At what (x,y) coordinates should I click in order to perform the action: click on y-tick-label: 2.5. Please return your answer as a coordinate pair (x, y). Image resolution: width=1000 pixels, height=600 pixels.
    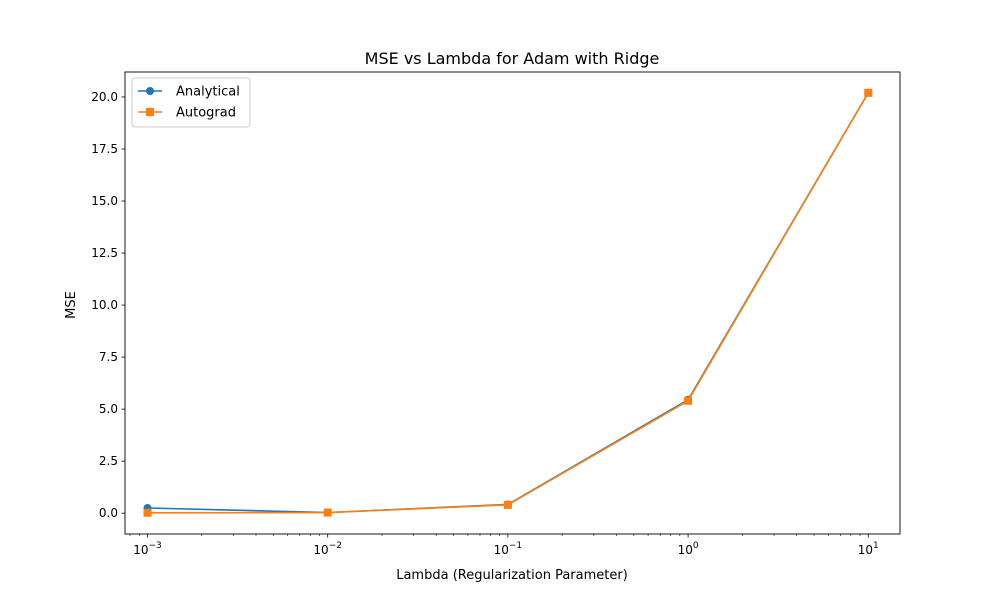
    Looking at the image, I should click on (108, 461).